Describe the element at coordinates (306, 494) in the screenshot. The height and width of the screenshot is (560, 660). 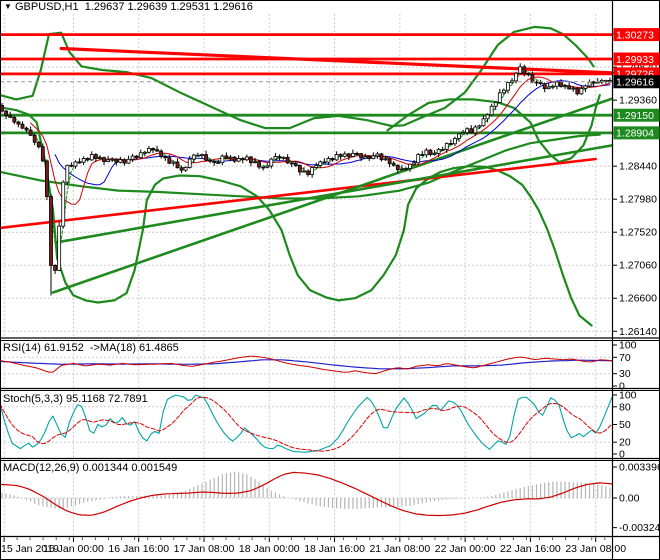
I see `macd-layer` at that location.